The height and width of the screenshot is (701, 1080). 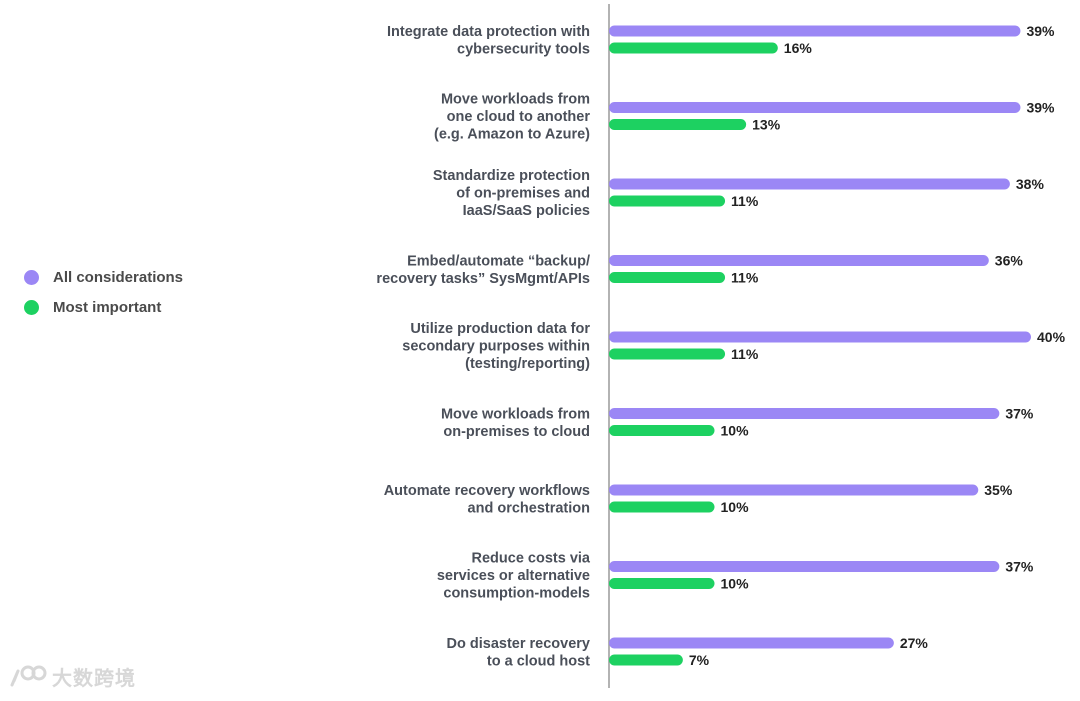 What do you see at coordinates (523, 49) in the screenshot?
I see `category-label-line: cybersecurity tools` at bounding box center [523, 49].